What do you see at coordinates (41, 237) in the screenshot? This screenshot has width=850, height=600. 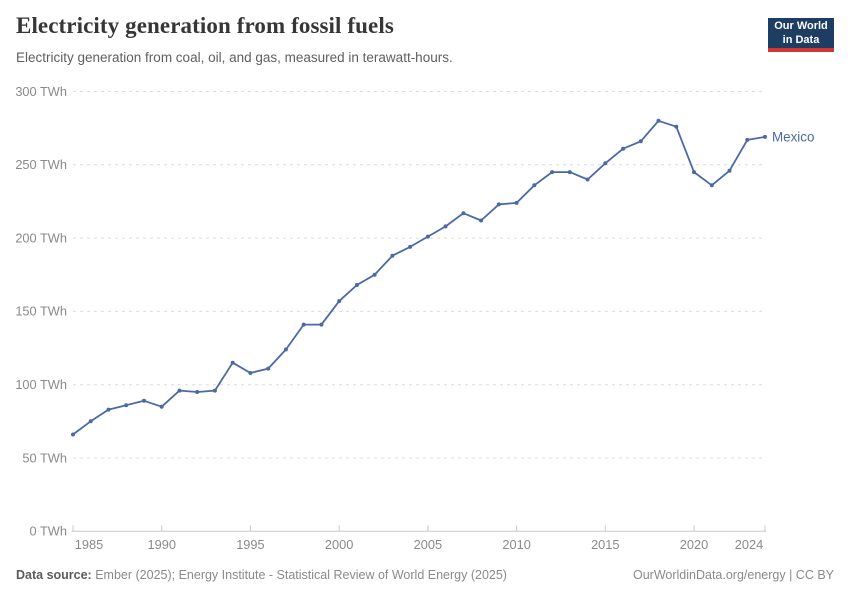 I see `y-axis-tick-label: 200 TWh` at bounding box center [41, 237].